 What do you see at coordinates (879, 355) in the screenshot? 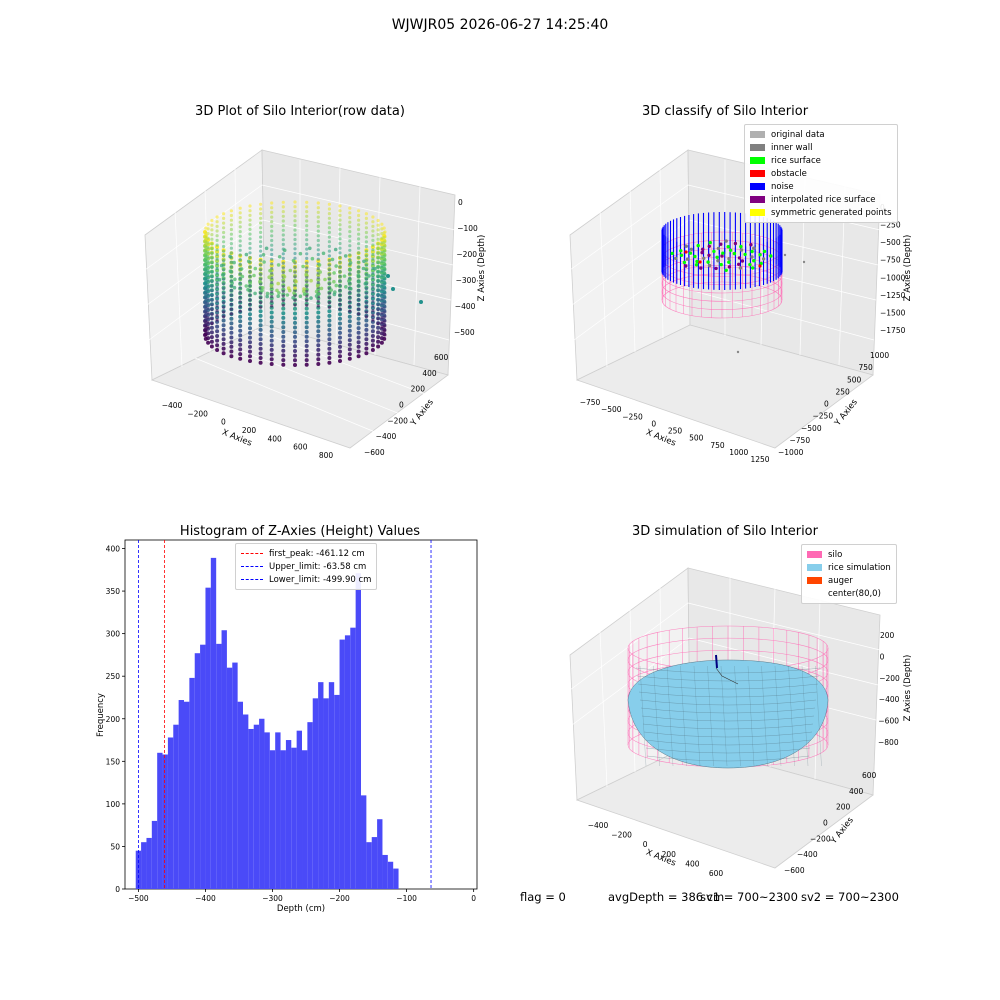
I see `classify-y-tick: 1000` at bounding box center [879, 355].